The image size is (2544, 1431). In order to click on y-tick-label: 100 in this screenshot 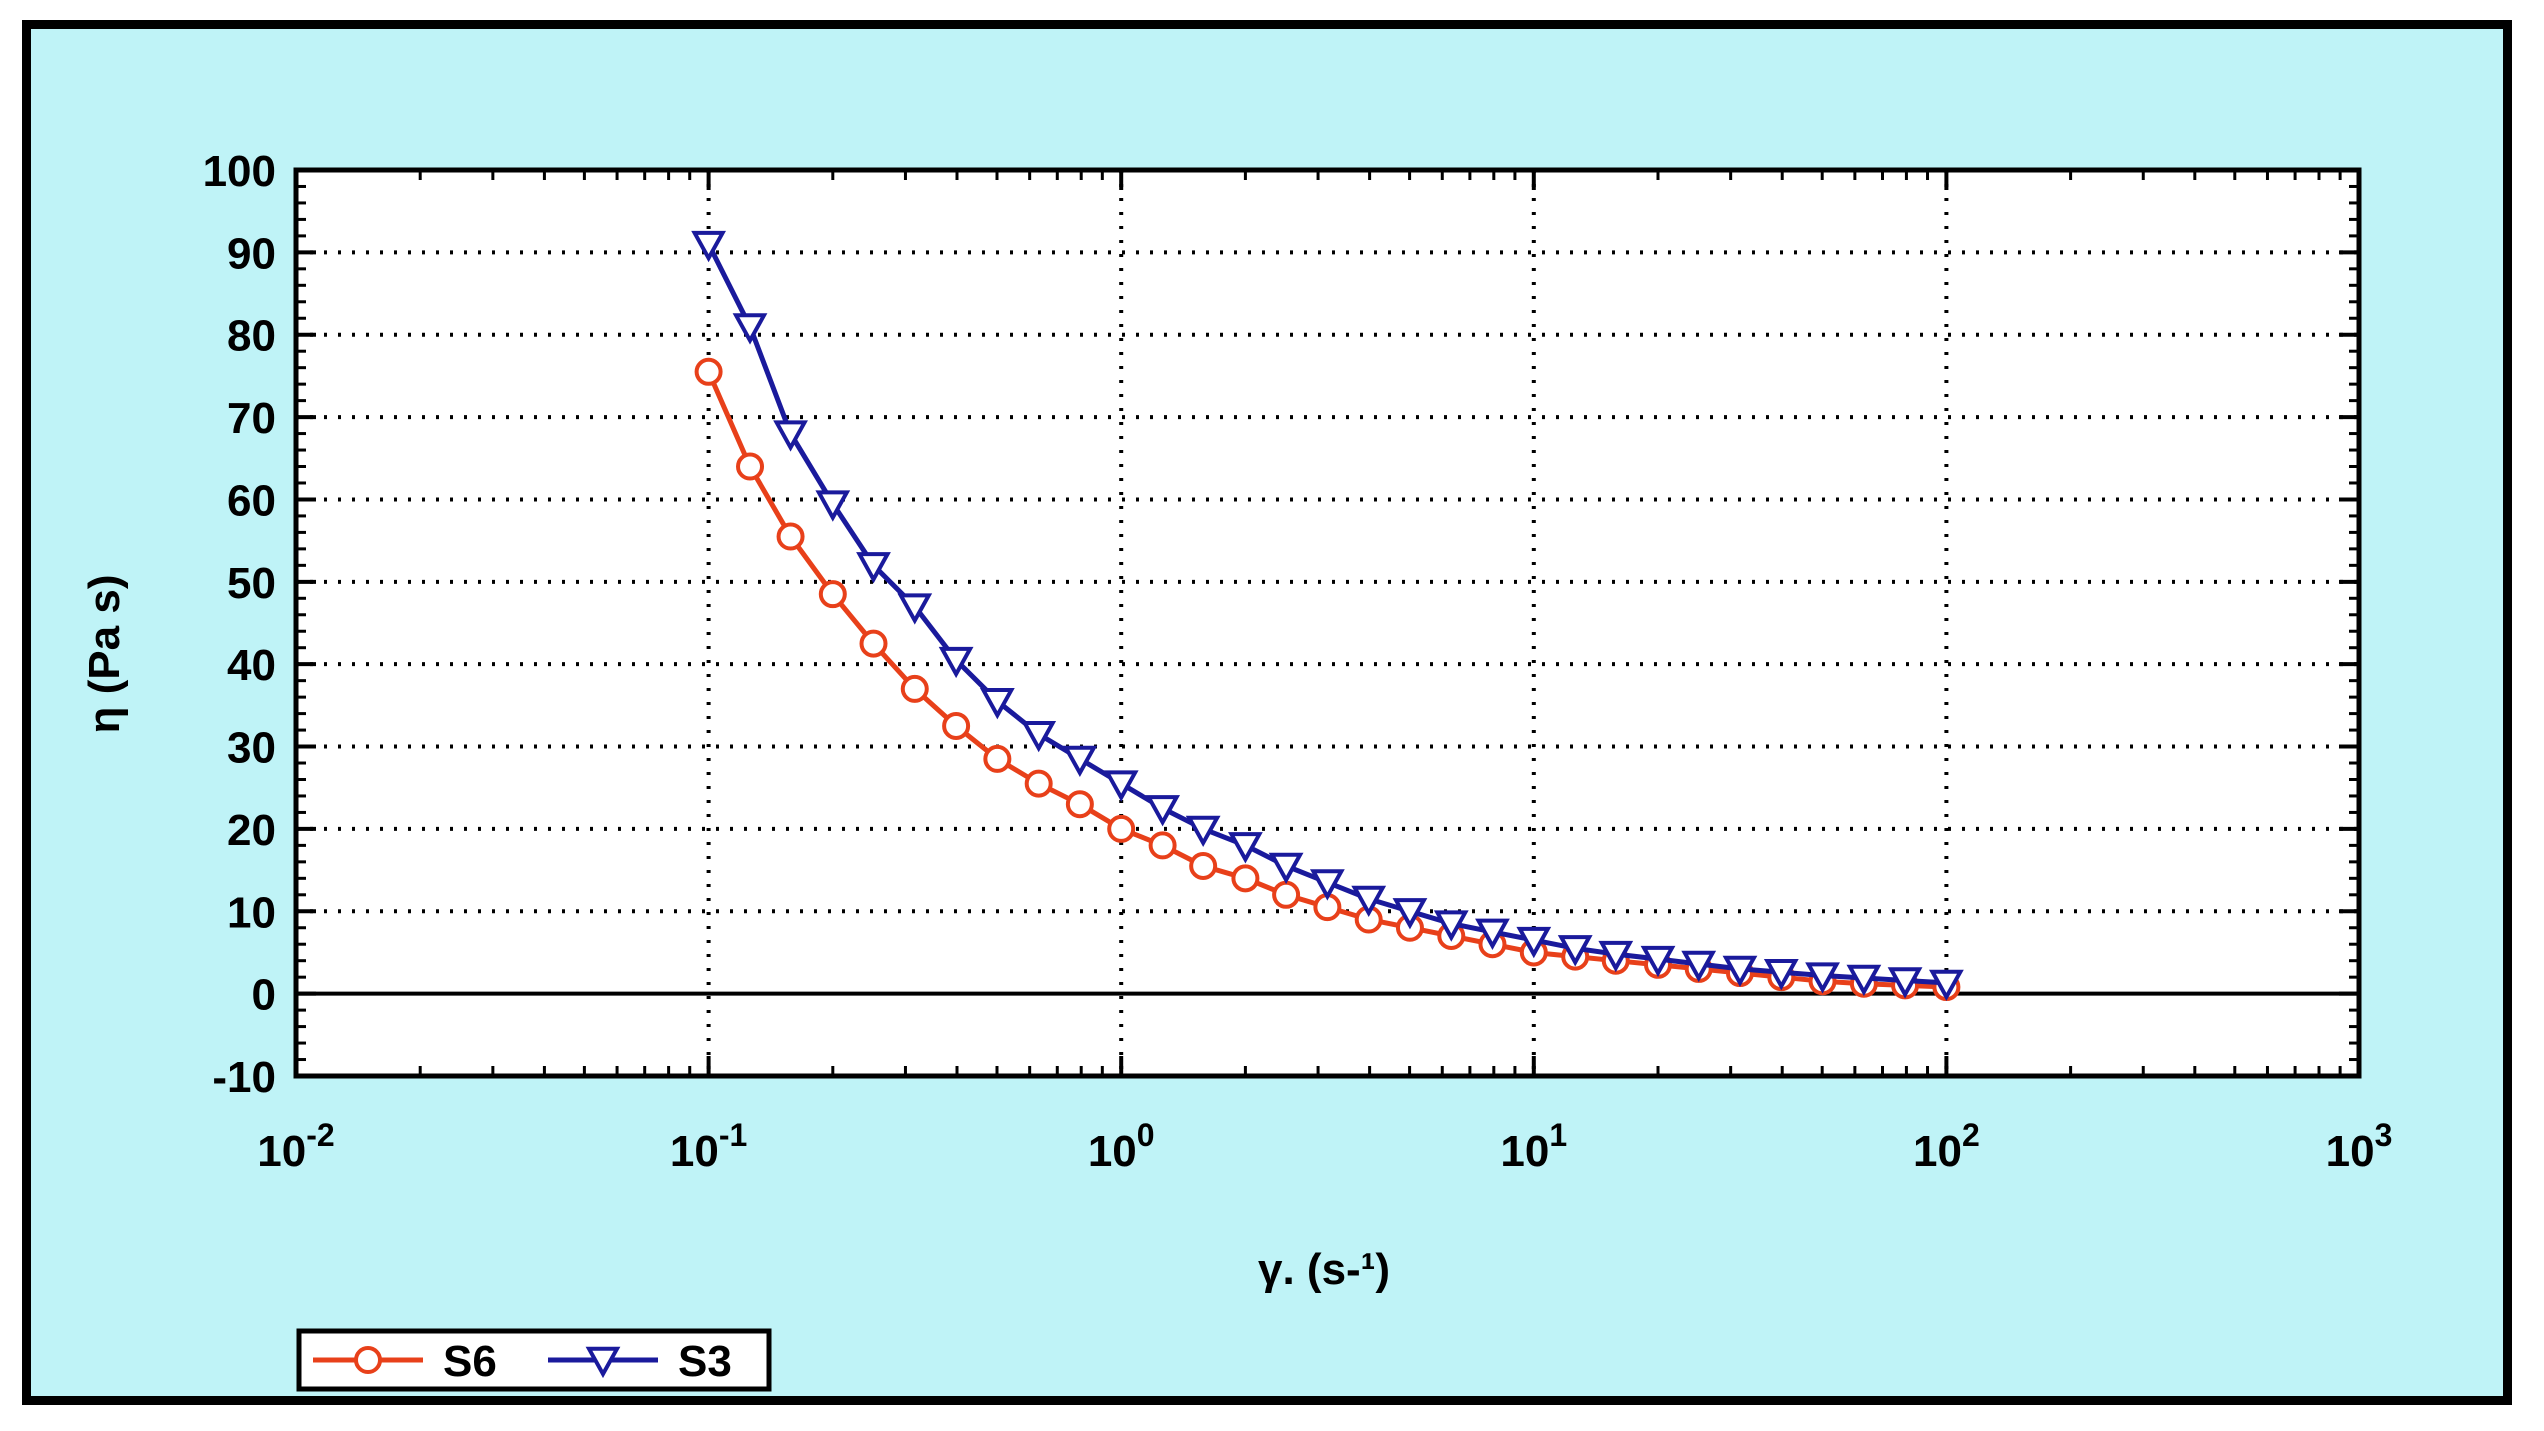, I will do `click(239, 171)`.